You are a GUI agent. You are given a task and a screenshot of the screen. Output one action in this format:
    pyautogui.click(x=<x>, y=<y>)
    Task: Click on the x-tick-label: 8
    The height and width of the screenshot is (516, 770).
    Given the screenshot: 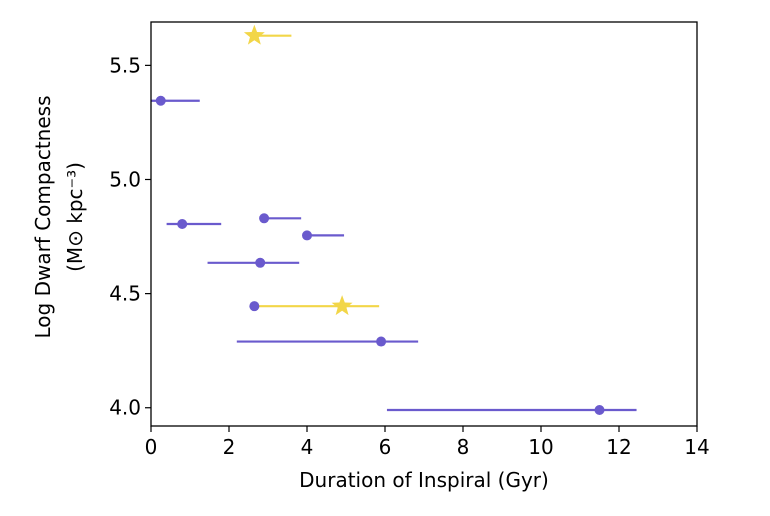 What is the action you would take?
    pyautogui.click(x=463, y=447)
    